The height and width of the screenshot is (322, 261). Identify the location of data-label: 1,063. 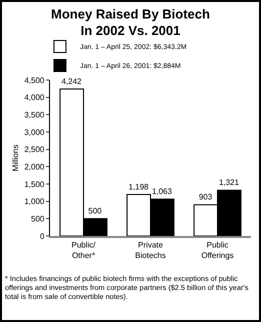
(162, 191).